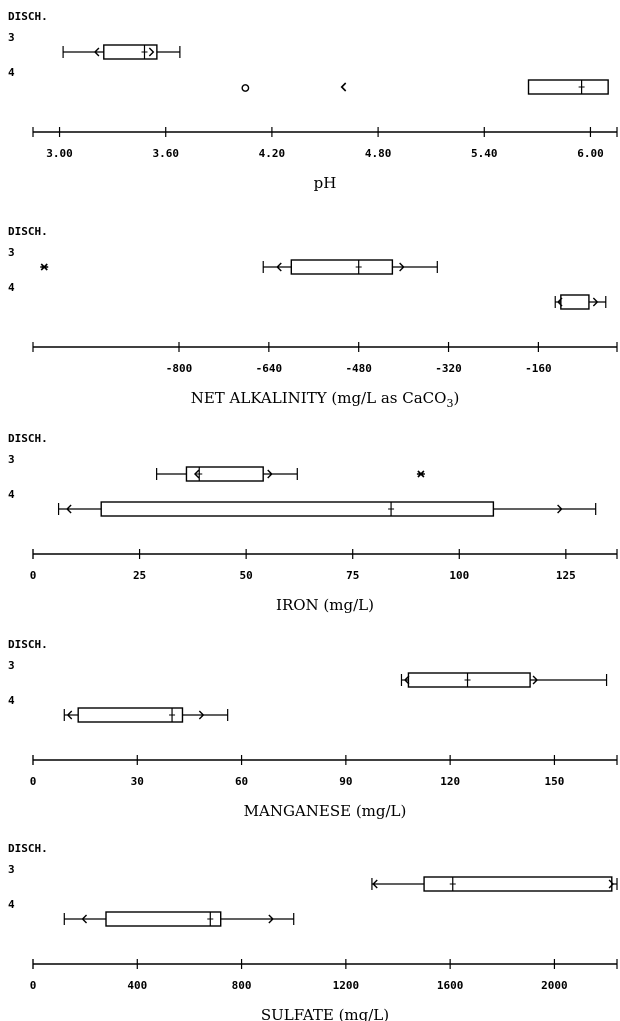 Image resolution: width=620 pixels, height=1021 pixels. I want to click on x-tick-label: 2000, so click(554, 985).